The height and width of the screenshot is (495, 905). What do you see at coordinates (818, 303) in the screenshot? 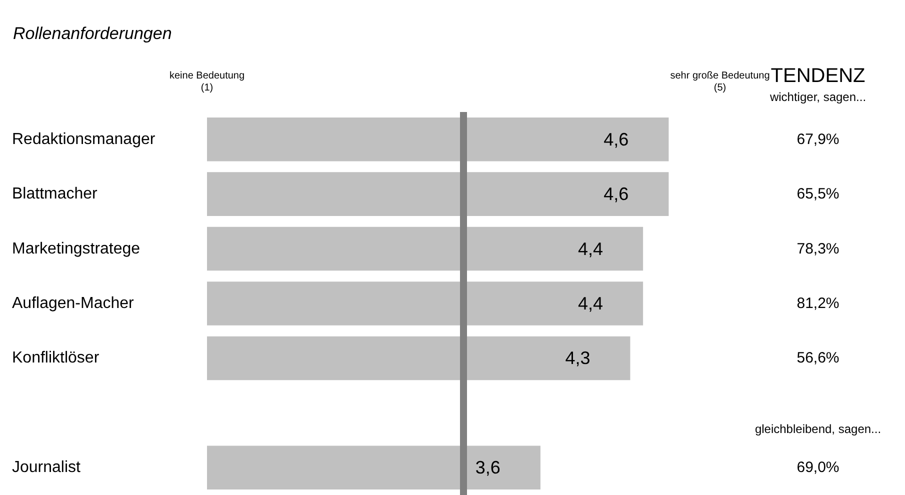
I see `text: 81,2%` at bounding box center [818, 303].